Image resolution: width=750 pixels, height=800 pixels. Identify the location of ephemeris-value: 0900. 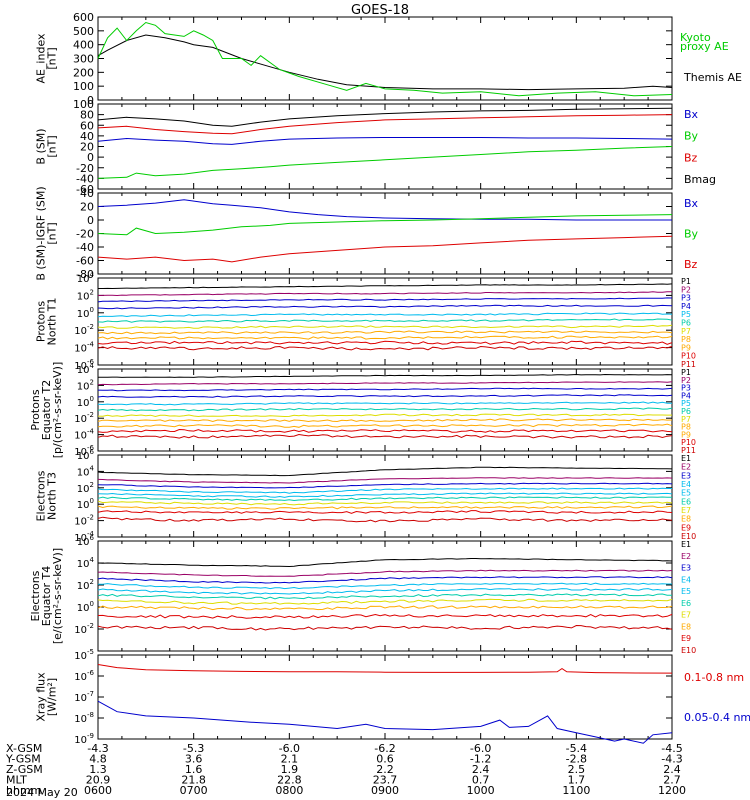
(385, 790).